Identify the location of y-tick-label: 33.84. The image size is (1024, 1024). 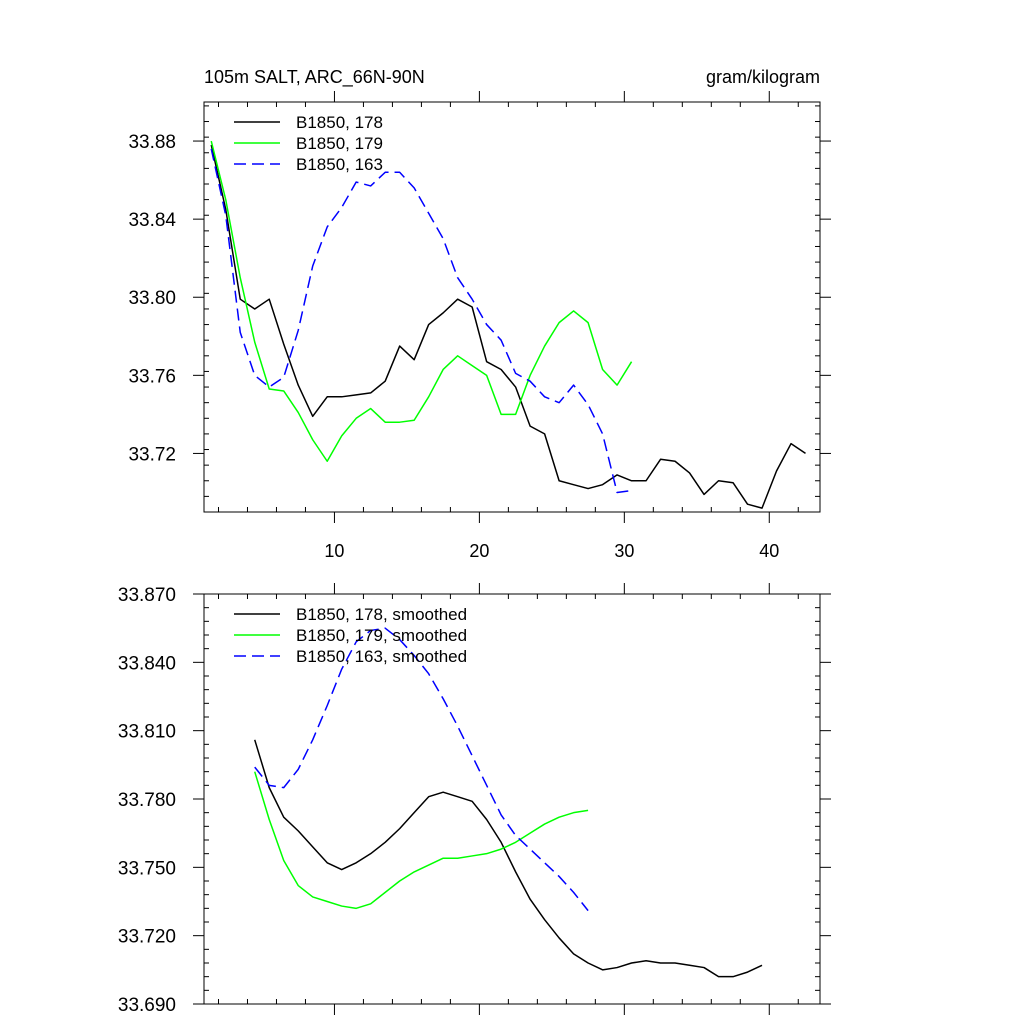
(152, 220).